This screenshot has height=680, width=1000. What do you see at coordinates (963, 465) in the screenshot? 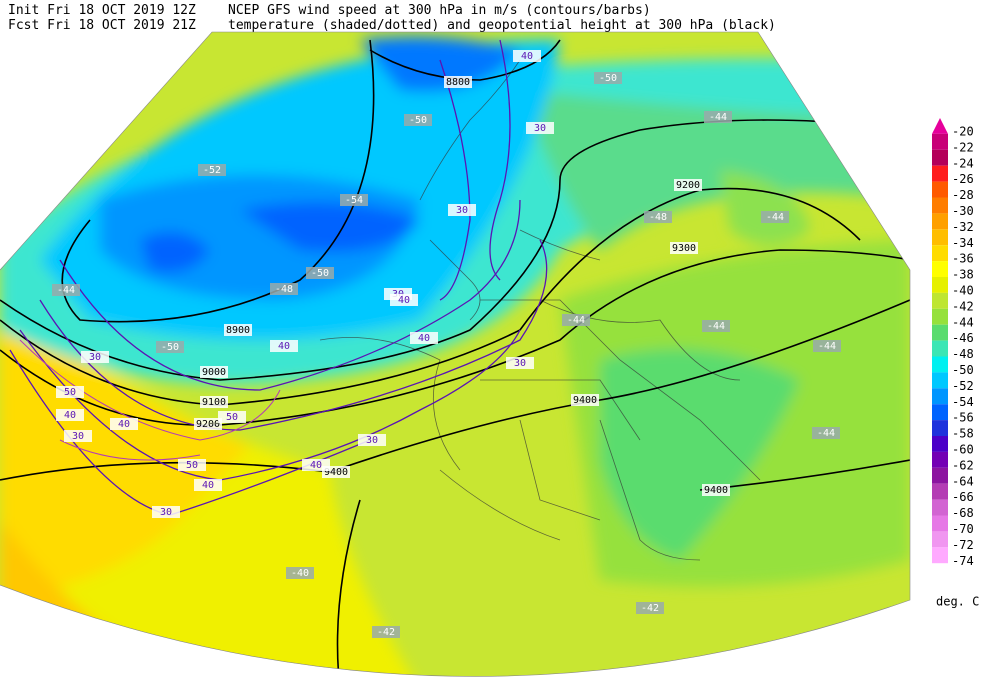
I see `colorbar-label: -62` at bounding box center [963, 465].